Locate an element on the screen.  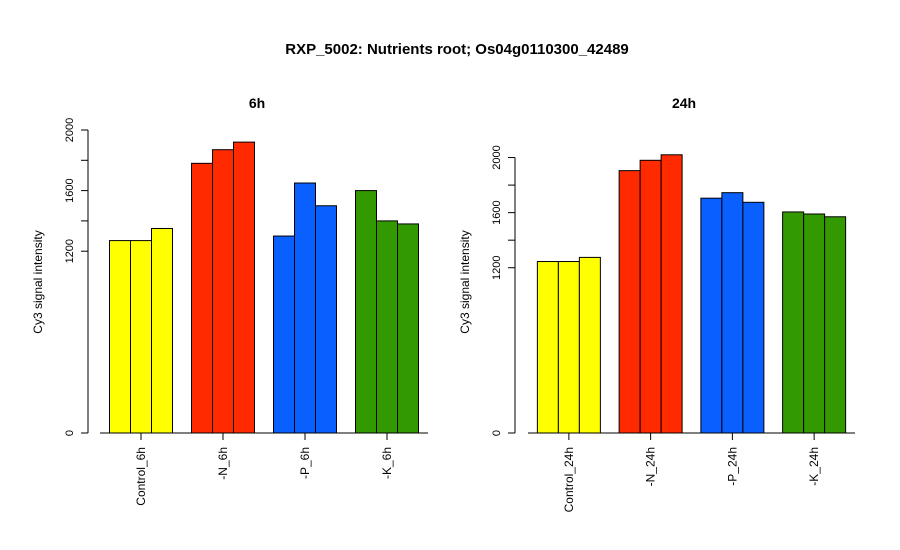
x-category-label: -P_24h is located at coordinates (732, 466).